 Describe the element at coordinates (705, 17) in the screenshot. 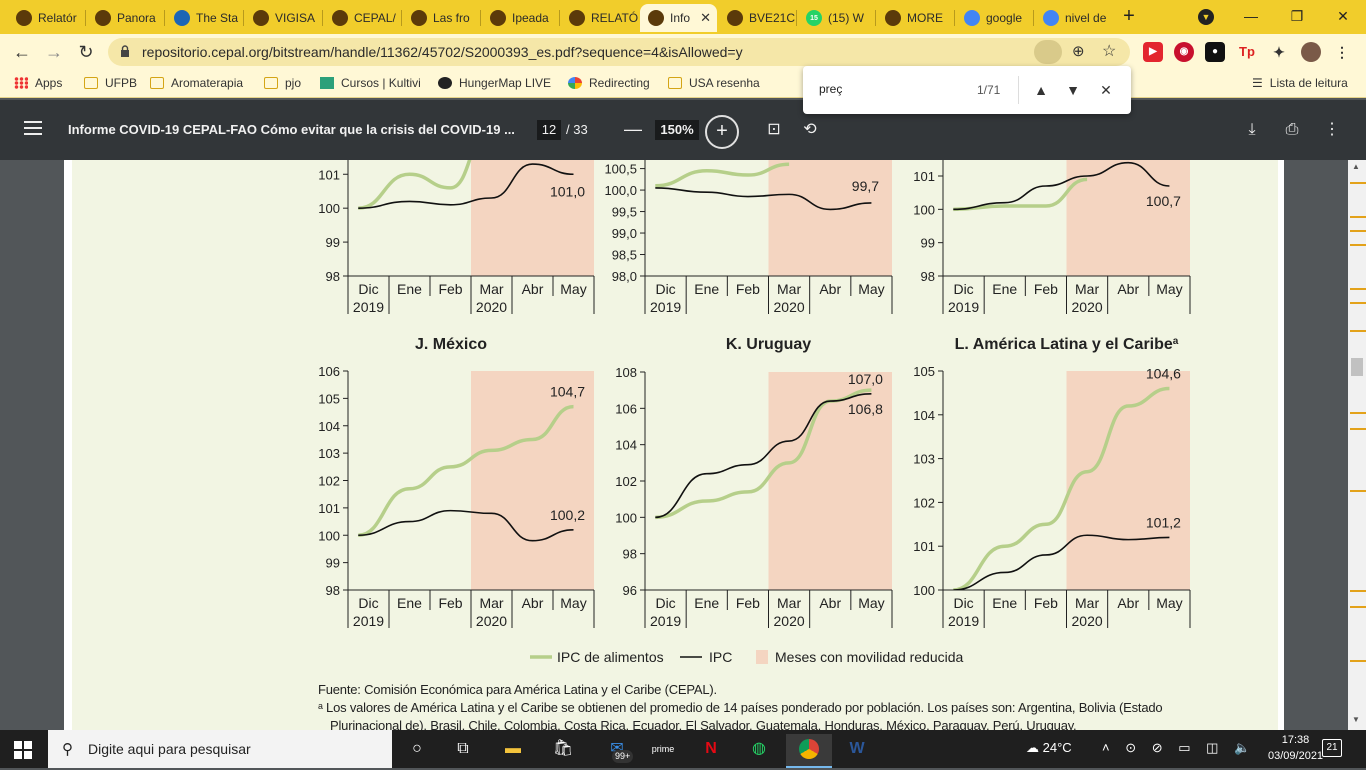

I see `tab-close-icon: ✕` at that location.